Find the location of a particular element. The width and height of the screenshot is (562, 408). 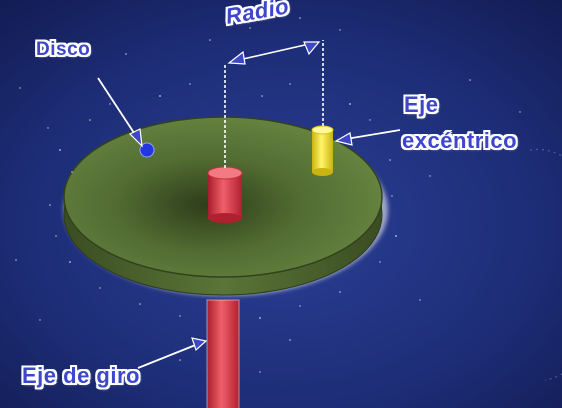

radius-arrowheads is located at coordinates (274, 53).